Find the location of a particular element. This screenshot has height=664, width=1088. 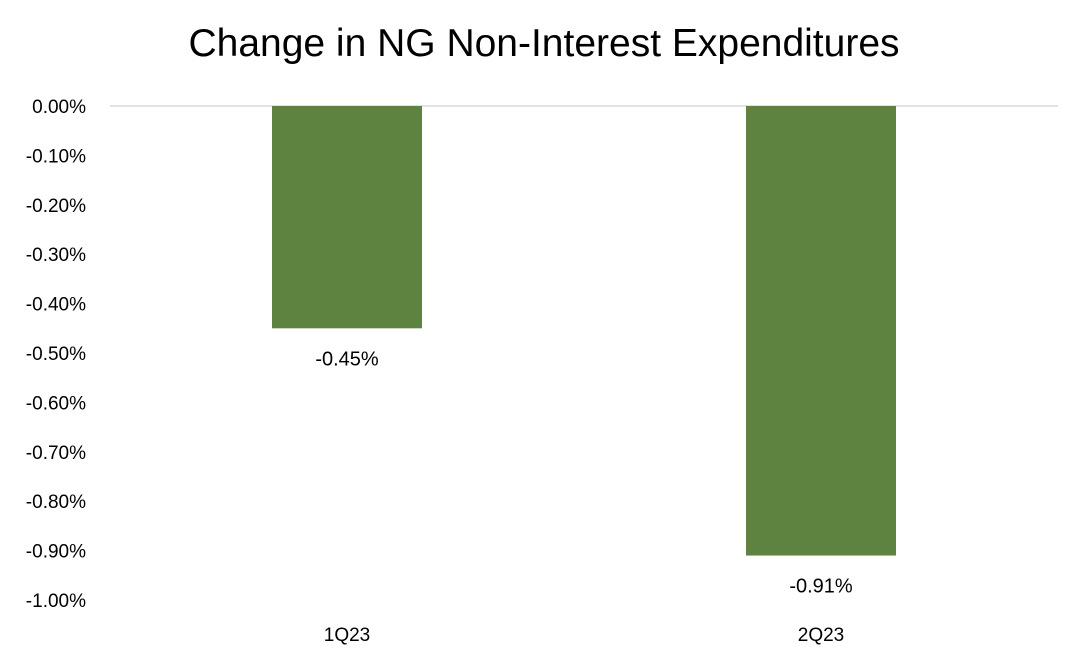

category-label-1q23: 1Q23 is located at coordinates (347, 635).